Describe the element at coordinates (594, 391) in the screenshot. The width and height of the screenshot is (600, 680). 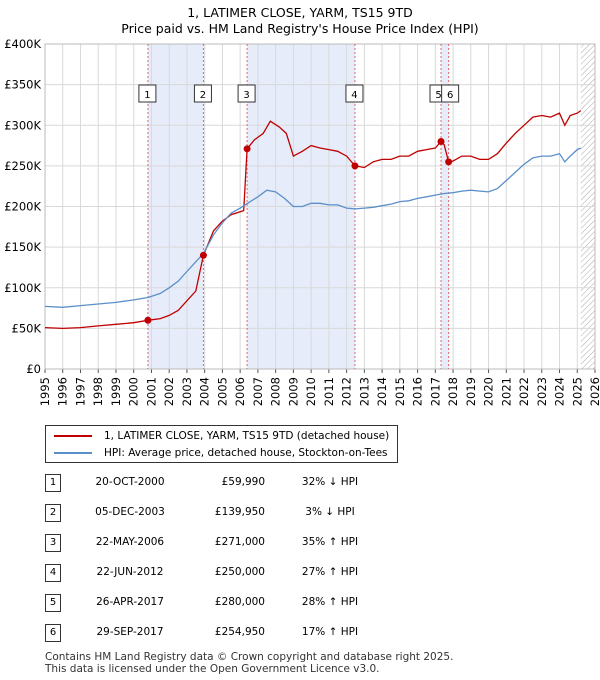
I see `x-tick-label: 2026` at that location.